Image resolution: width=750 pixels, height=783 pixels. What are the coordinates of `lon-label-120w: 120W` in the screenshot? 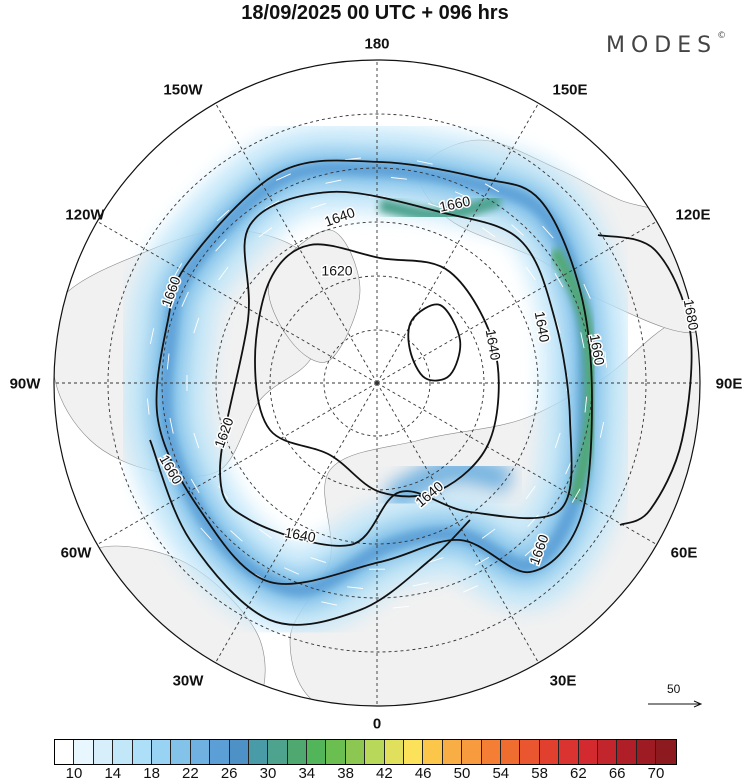 It's located at (85, 215).